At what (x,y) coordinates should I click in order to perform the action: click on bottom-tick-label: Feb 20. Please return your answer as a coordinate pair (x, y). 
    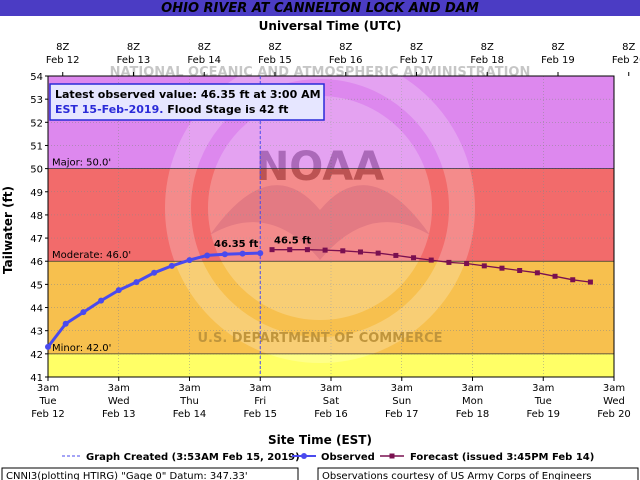
    Looking at the image, I should click on (614, 414).